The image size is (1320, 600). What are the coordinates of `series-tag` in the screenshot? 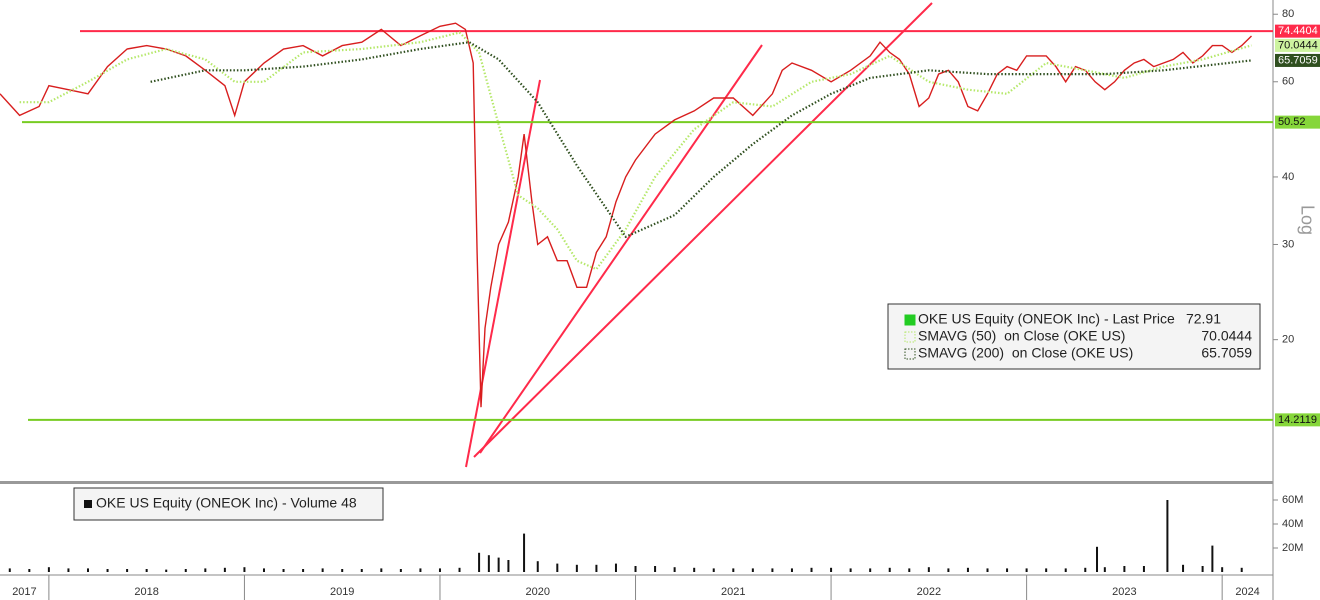 It's located at (1297, 45).